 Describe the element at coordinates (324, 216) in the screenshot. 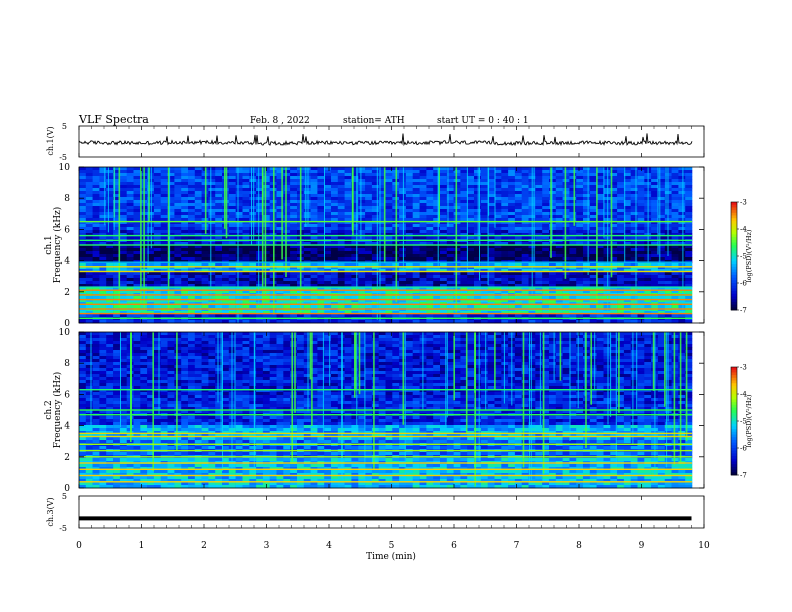

I see `sferic-streak` at that location.